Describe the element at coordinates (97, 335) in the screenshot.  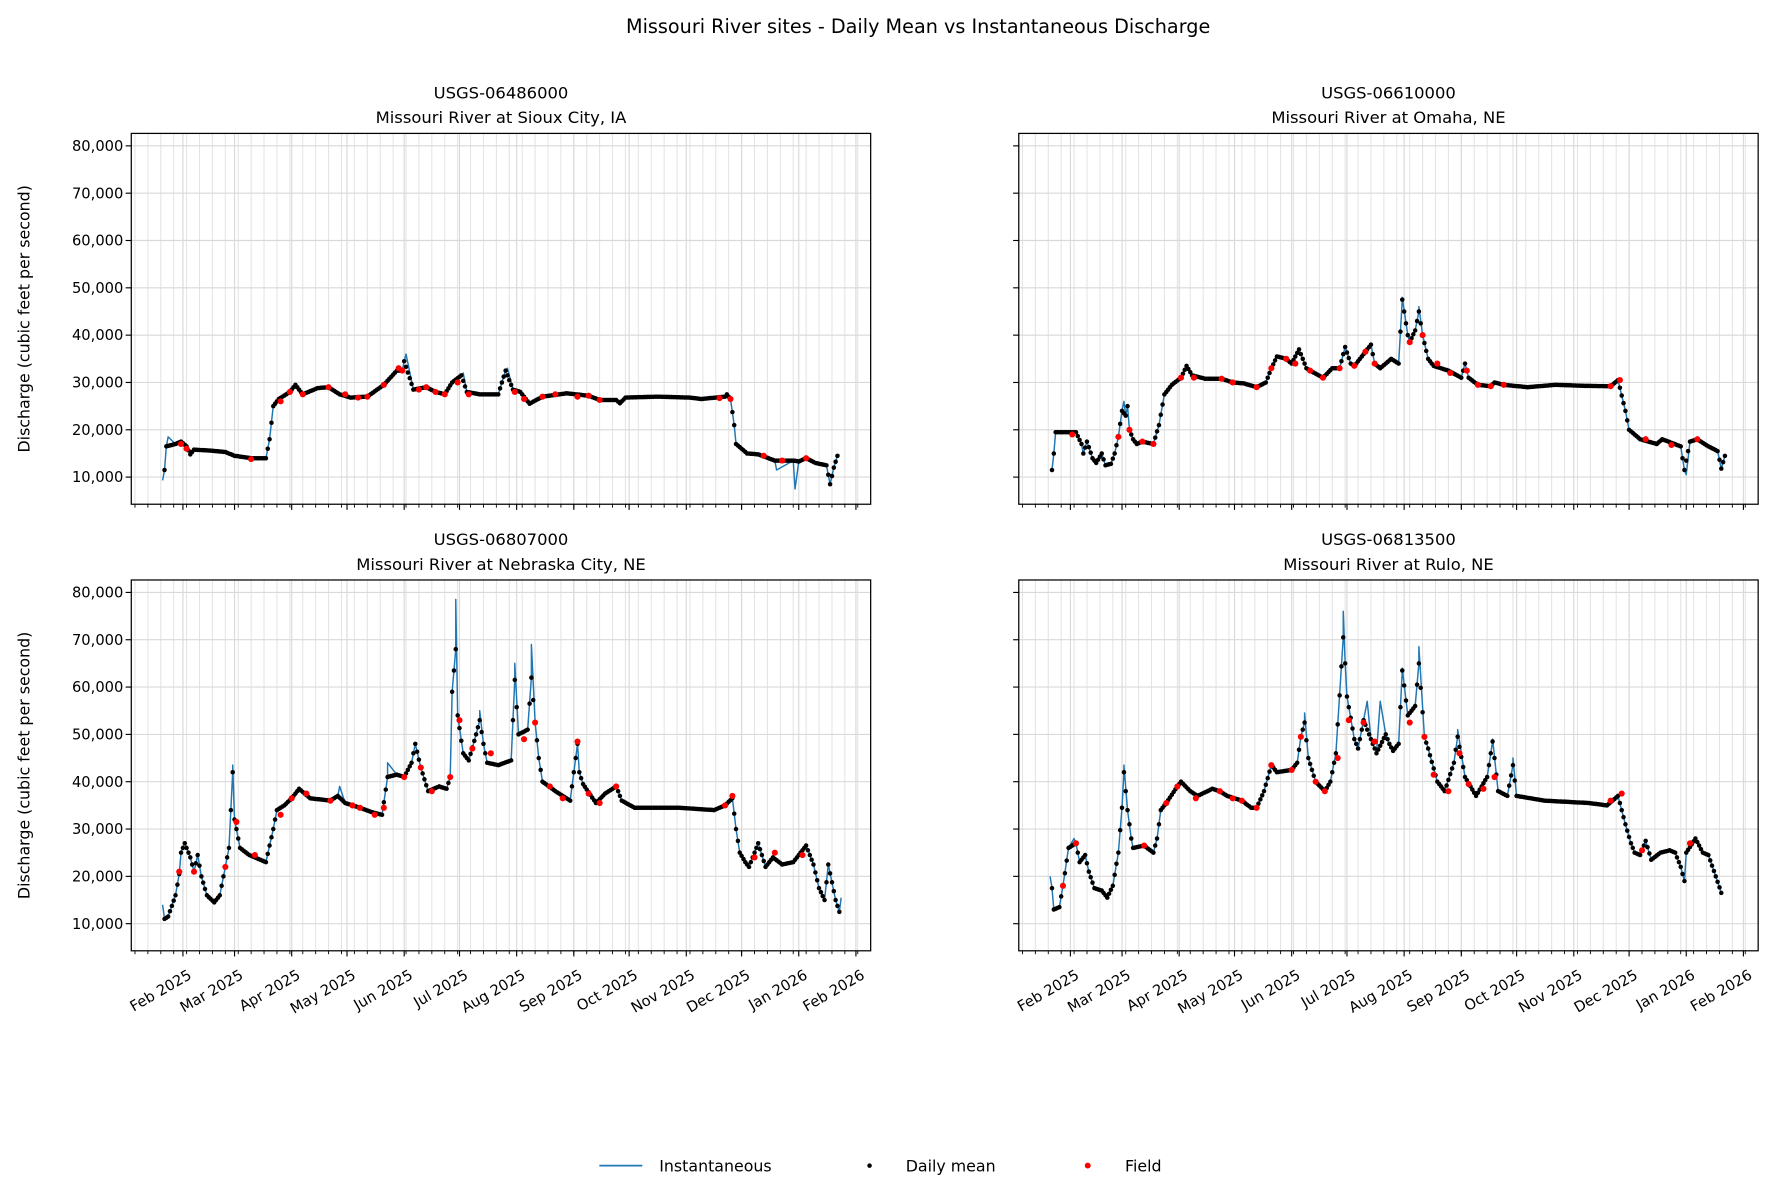
I see `y-tick-label: 40,000` at that location.